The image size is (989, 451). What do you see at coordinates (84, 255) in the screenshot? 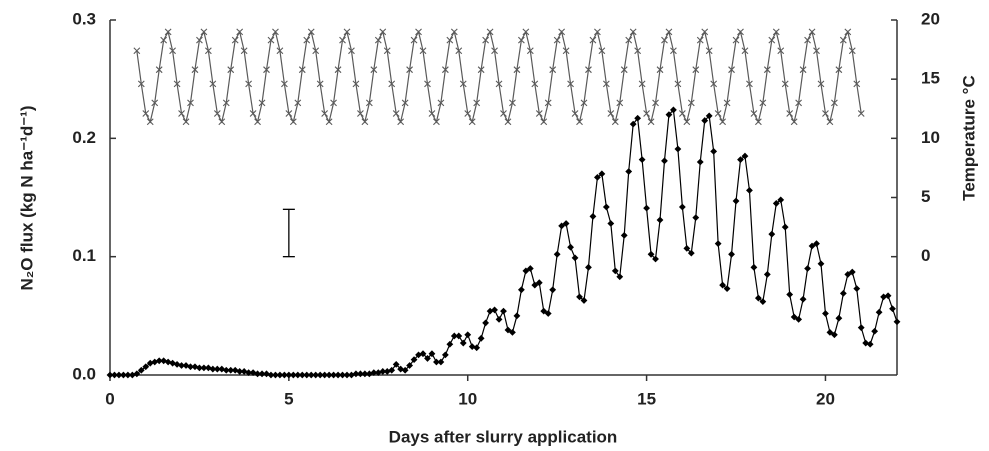
I see `y-tick-label: 0.1` at bounding box center [84, 255].